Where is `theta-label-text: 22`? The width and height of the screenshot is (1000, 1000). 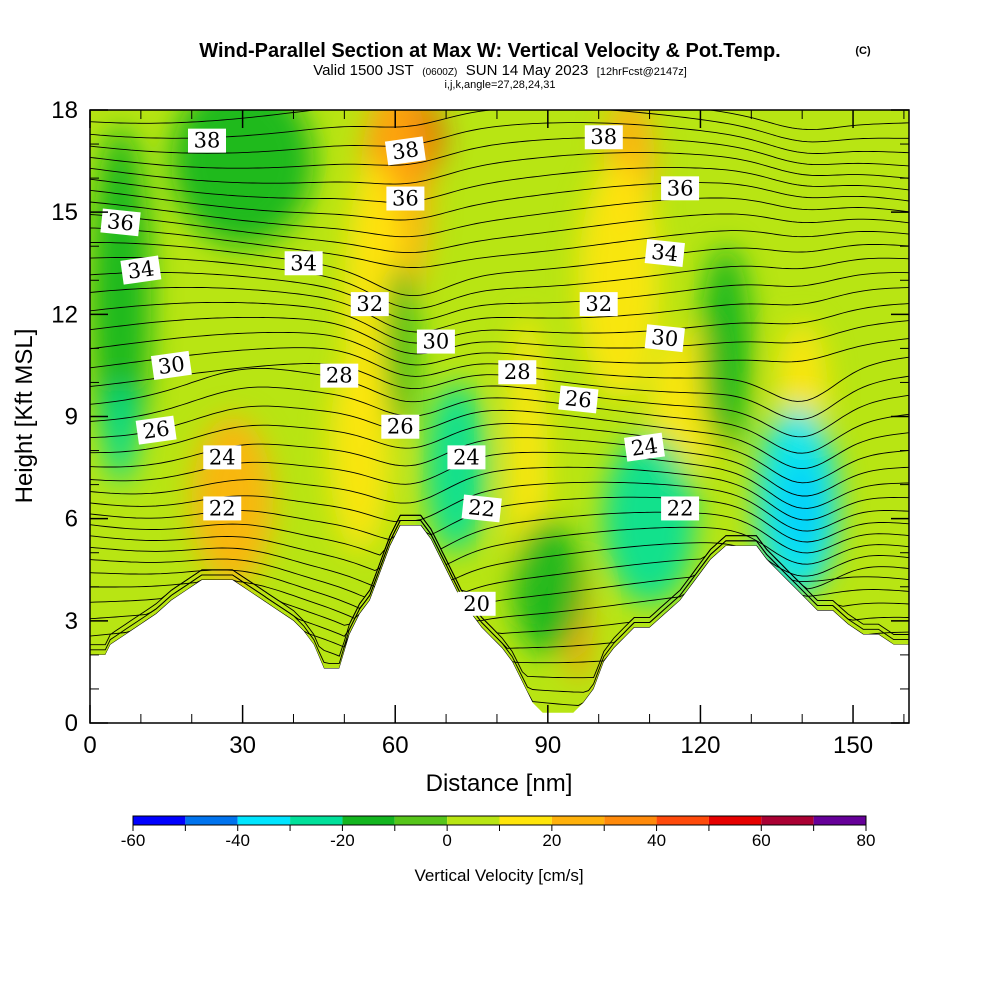
theta-label-text: 22 is located at coordinates (481, 508).